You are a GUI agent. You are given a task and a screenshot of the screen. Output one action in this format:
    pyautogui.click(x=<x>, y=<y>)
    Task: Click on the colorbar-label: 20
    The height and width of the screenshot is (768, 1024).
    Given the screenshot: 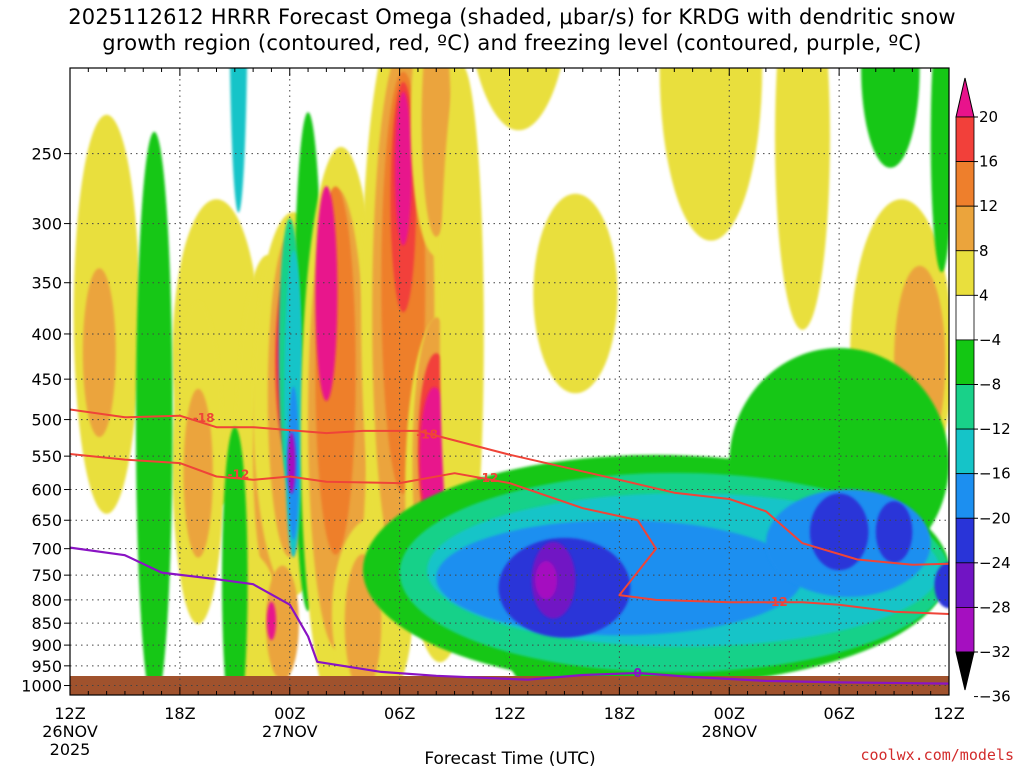 What is the action you would take?
    pyautogui.click(x=988, y=117)
    